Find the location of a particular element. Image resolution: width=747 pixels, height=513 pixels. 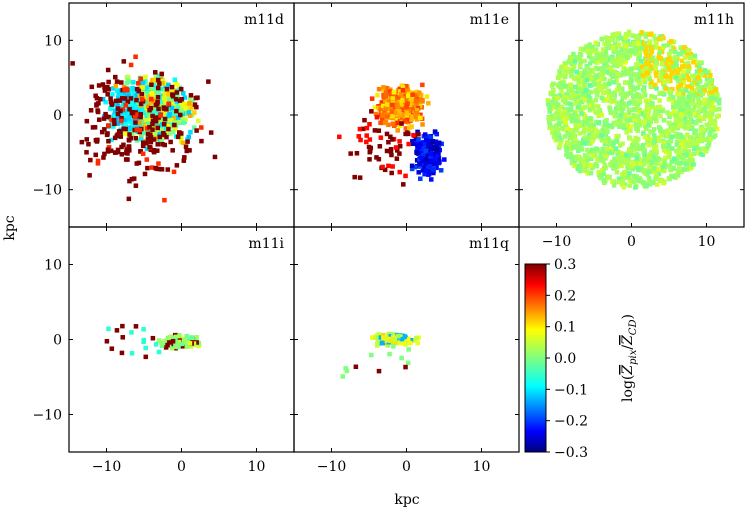

x-tick-label: −10 is located at coordinates (107, 467).